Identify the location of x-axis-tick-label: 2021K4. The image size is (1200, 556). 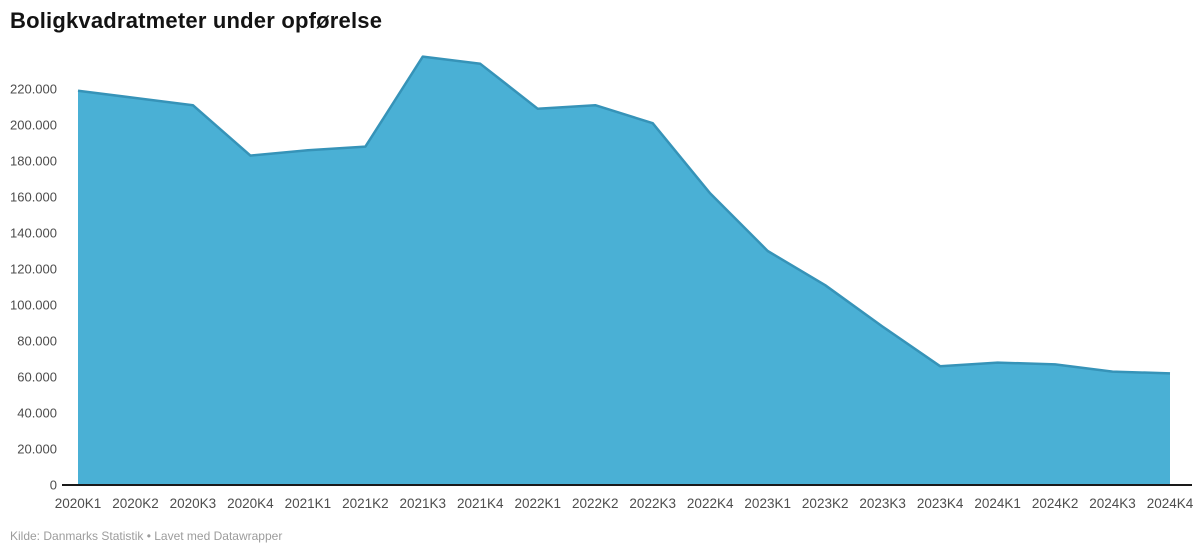
(480, 503).